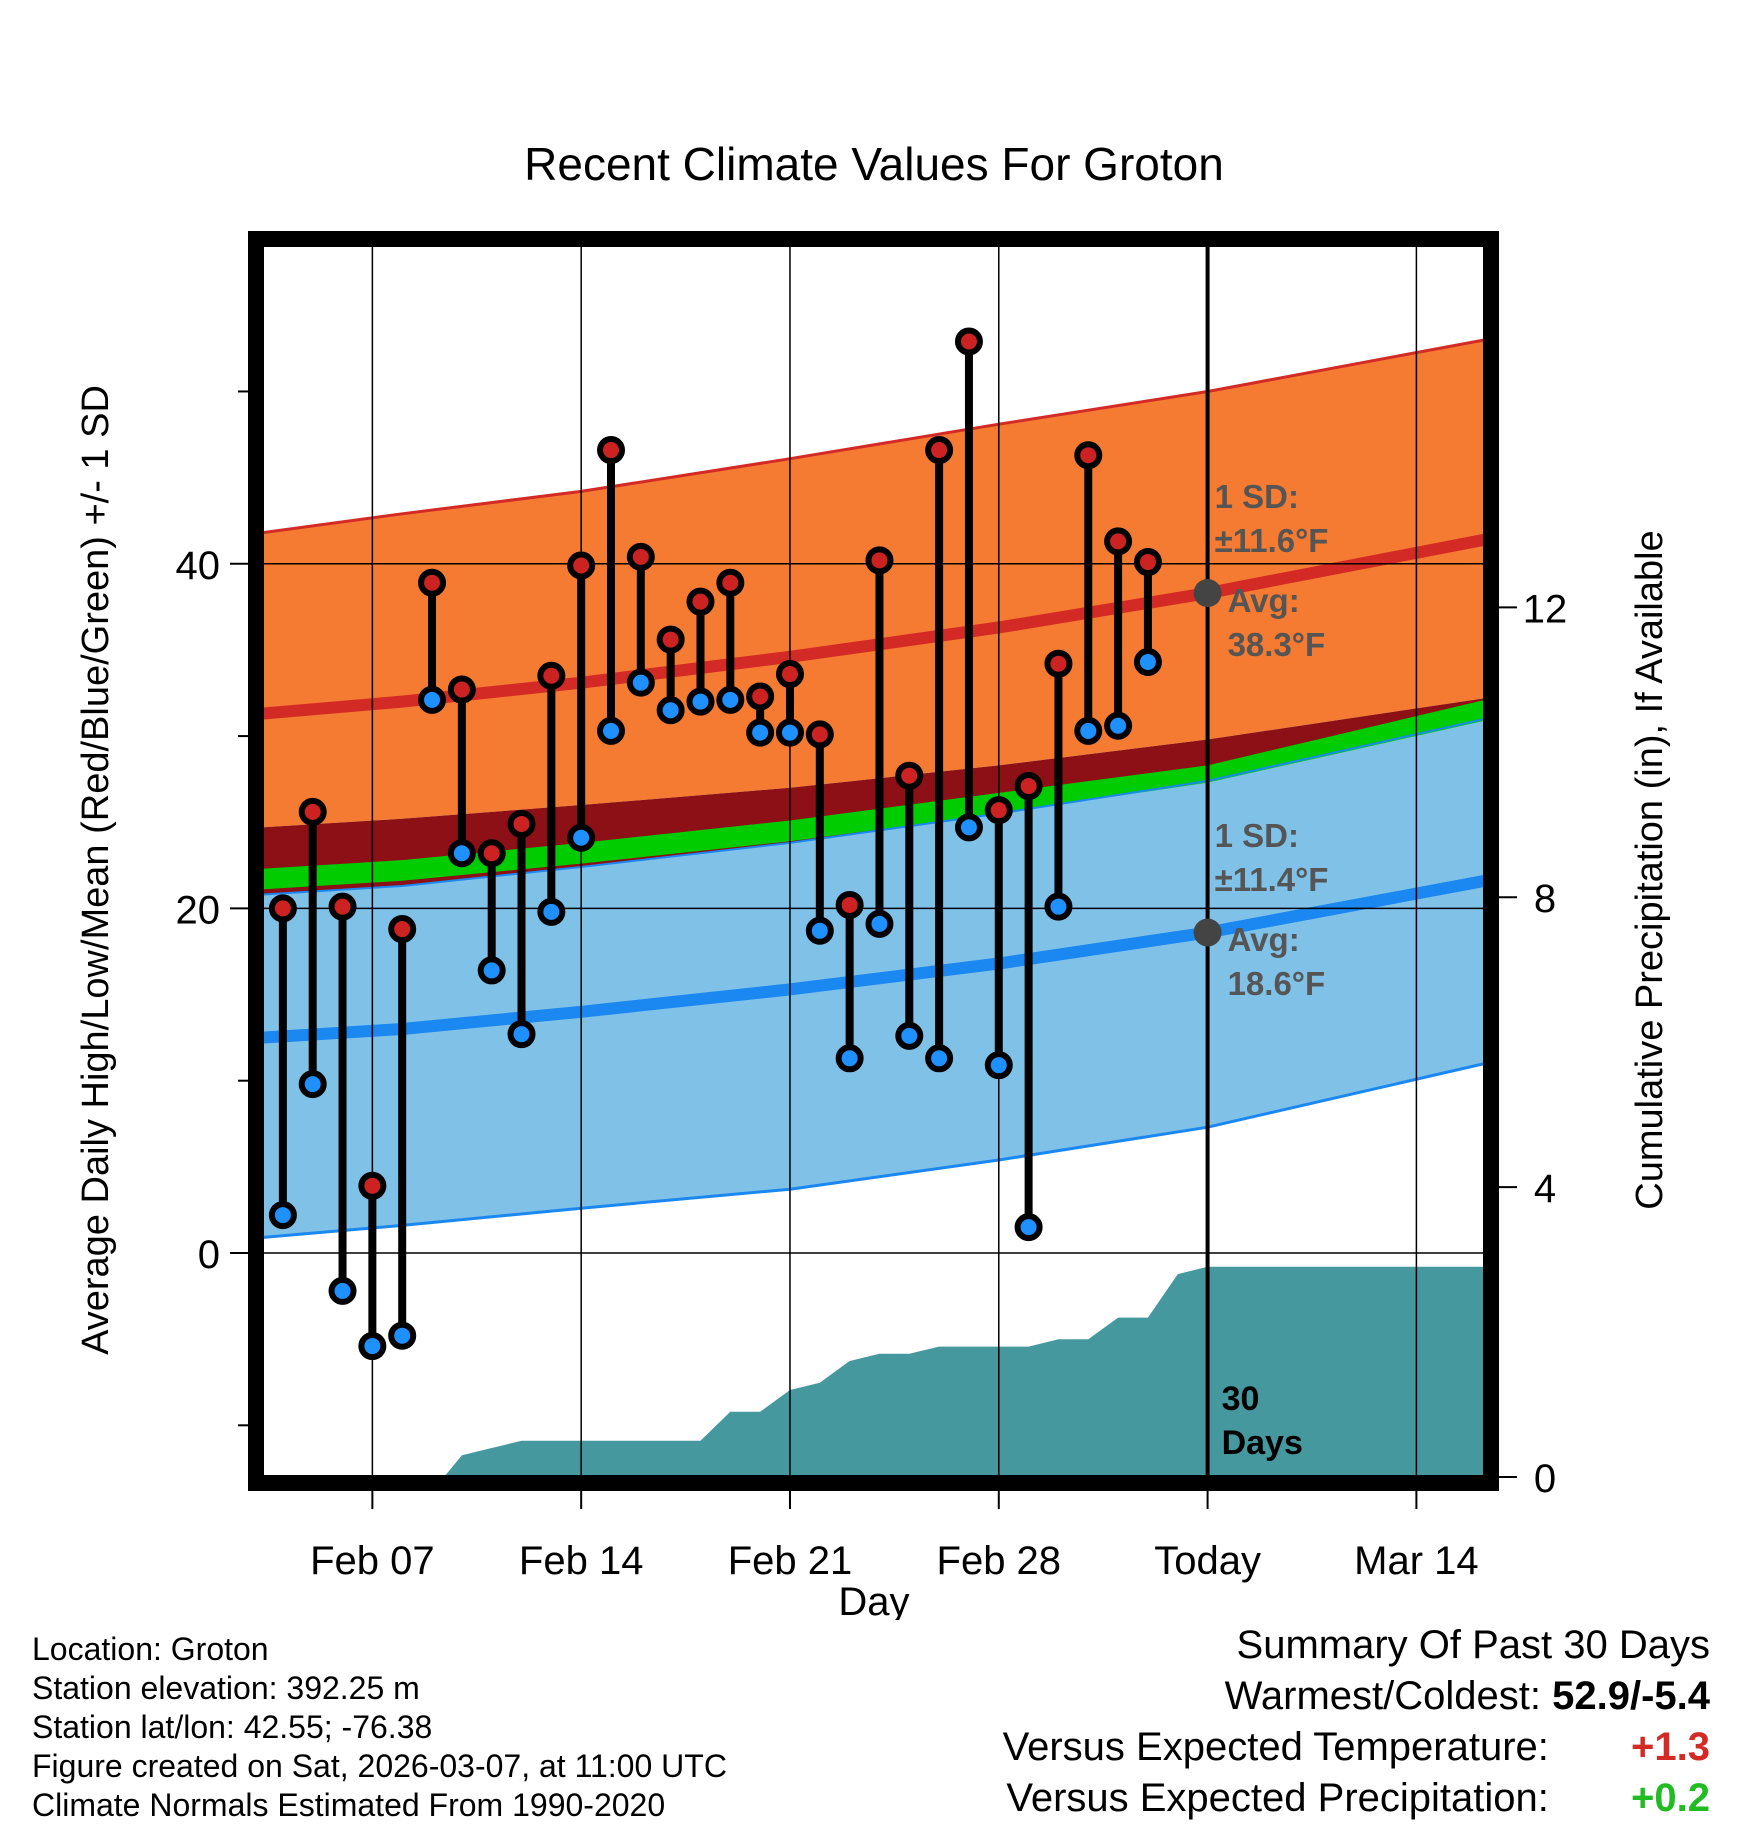  I want to click on x-tick-label: Today, so click(1207, 1561).